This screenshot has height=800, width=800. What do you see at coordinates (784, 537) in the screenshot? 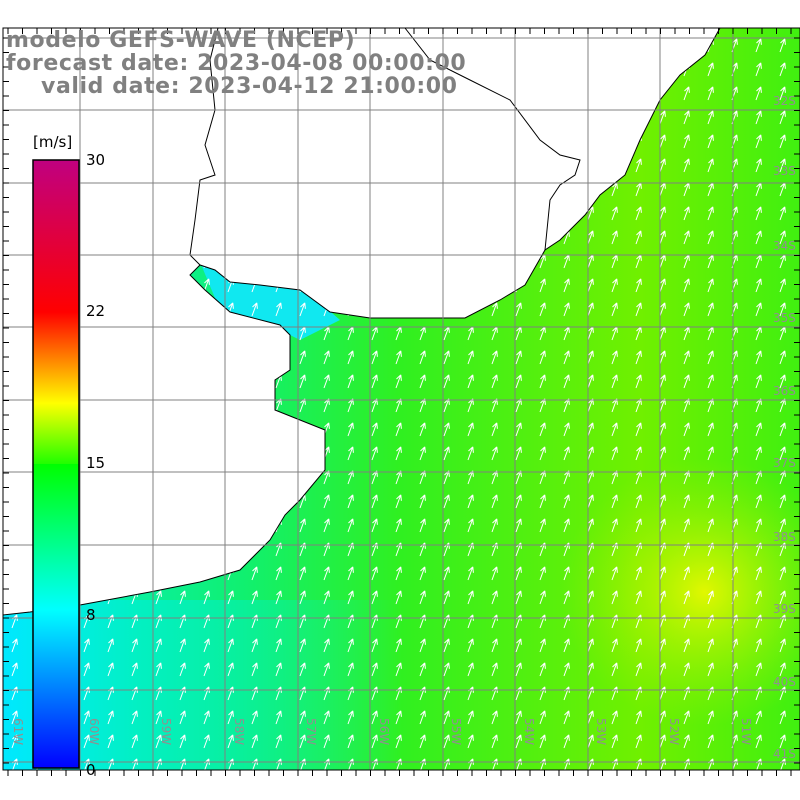
I see `lat-label: 38S` at bounding box center [784, 537].